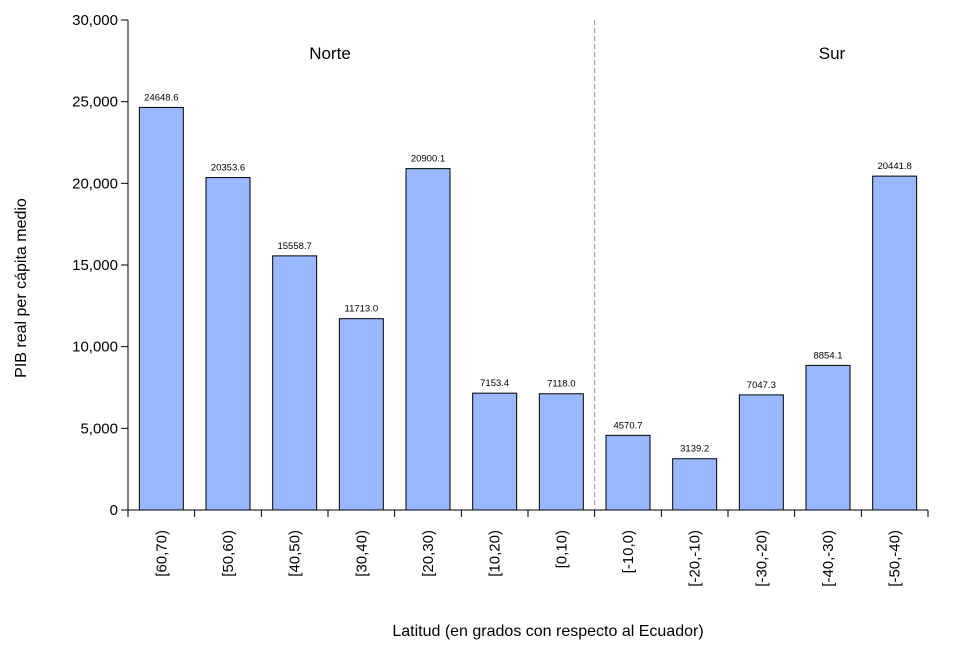  What do you see at coordinates (428, 553) in the screenshot?
I see `x-tick-label: [20,30)` at bounding box center [428, 553].